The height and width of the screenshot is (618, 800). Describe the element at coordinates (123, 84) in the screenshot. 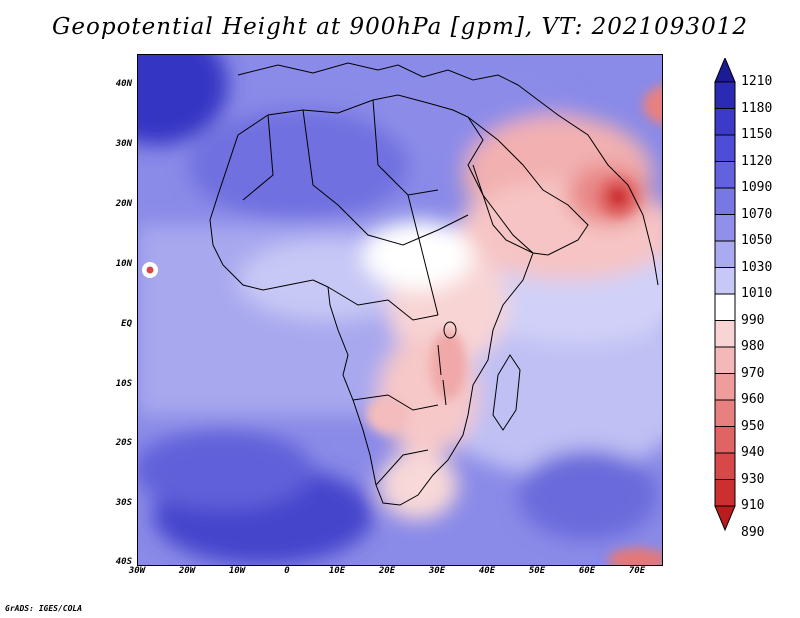

I see `lat-label-40n: 40N` at that location.